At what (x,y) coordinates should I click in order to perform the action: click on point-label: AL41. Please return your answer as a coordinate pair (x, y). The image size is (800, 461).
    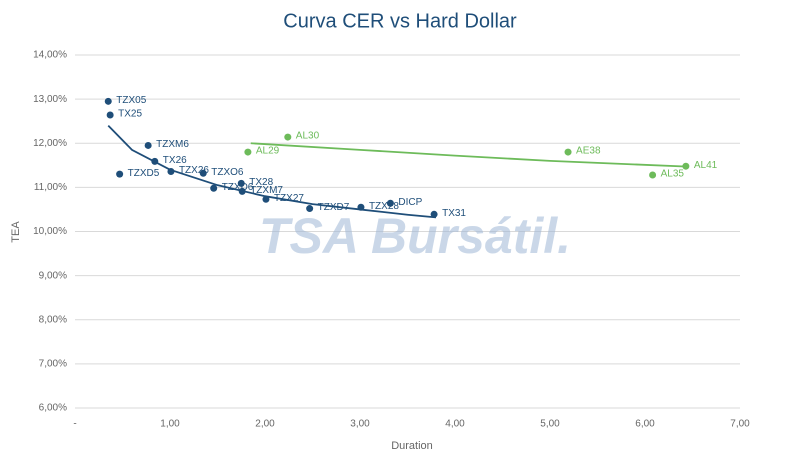
    Looking at the image, I should click on (706, 165).